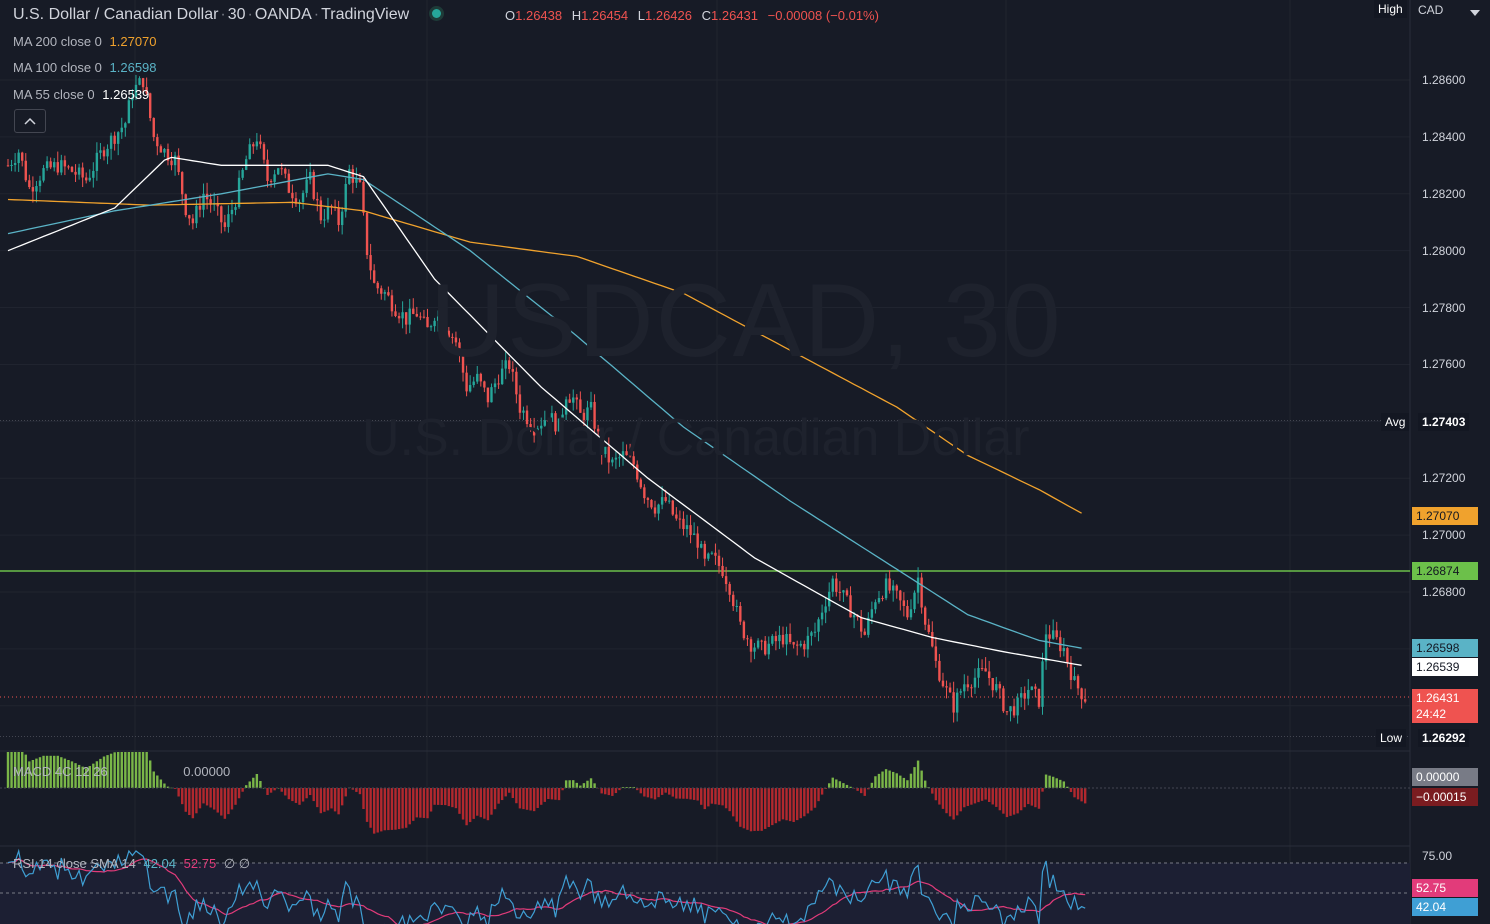 The image size is (1490, 924). Describe the element at coordinates (1444, 136) in the screenshot. I see `price-tick: 1.28400` at that location.